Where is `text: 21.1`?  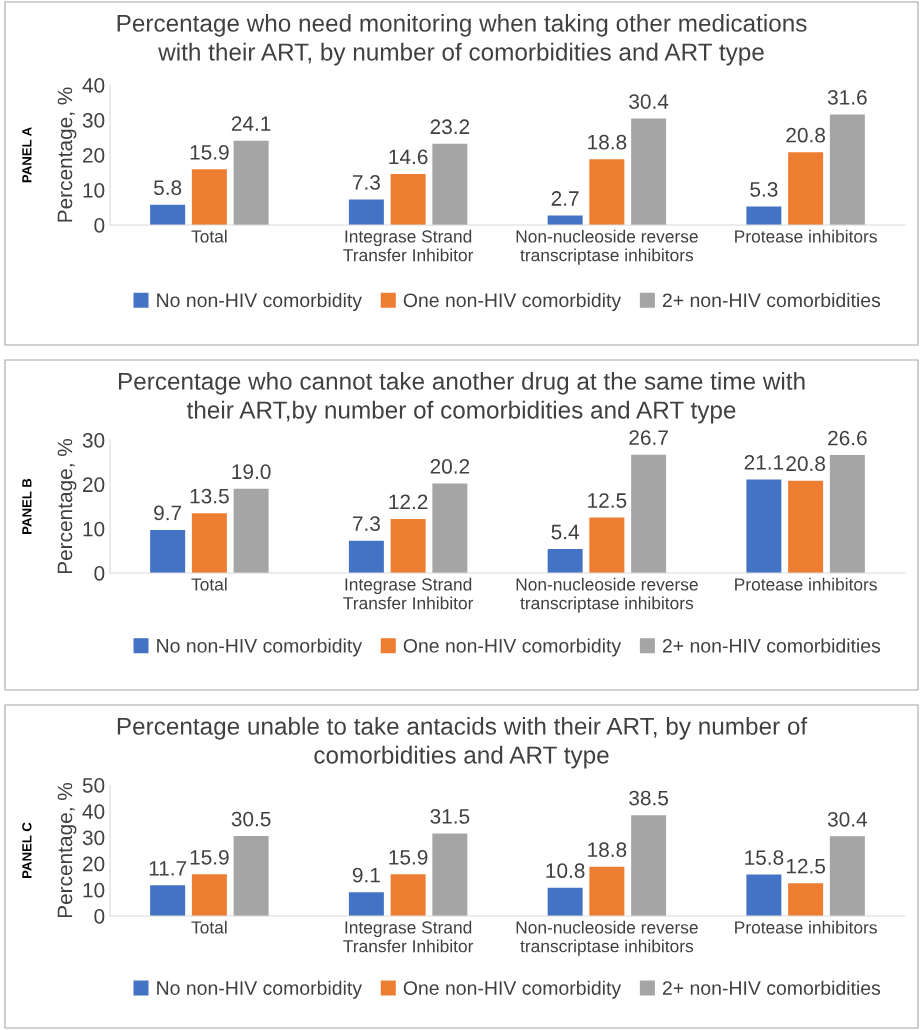
text: 21.1 is located at coordinates (764, 462).